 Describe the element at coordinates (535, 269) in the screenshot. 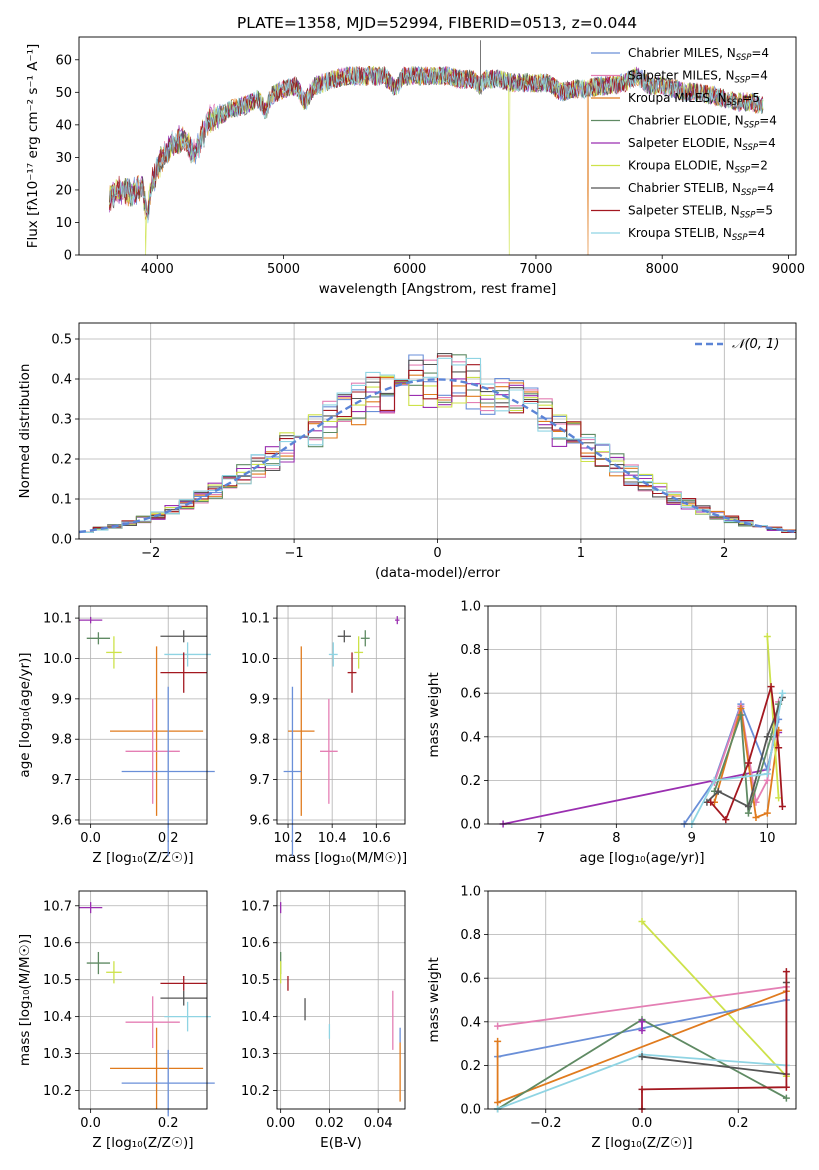

I see `x-tick-label: 7000` at that location.